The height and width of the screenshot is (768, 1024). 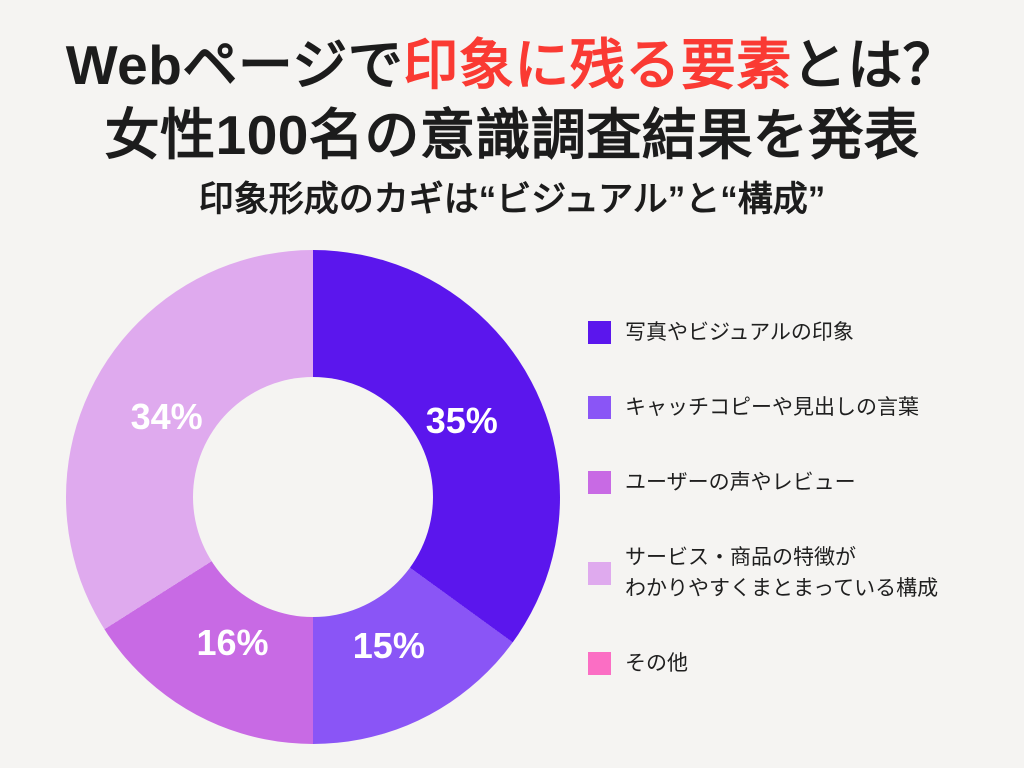 What do you see at coordinates (461, 421) in the screenshot?
I see `slice-percent-label: 35%` at bounding box center [461, 421].